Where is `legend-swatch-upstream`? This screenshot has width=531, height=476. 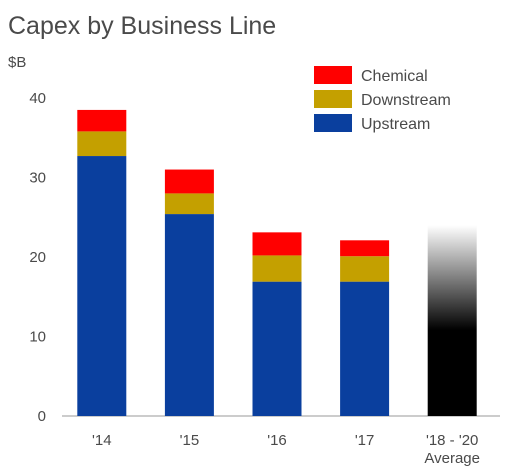
legend-swatch-upstream is located at coordinates (333, 123).